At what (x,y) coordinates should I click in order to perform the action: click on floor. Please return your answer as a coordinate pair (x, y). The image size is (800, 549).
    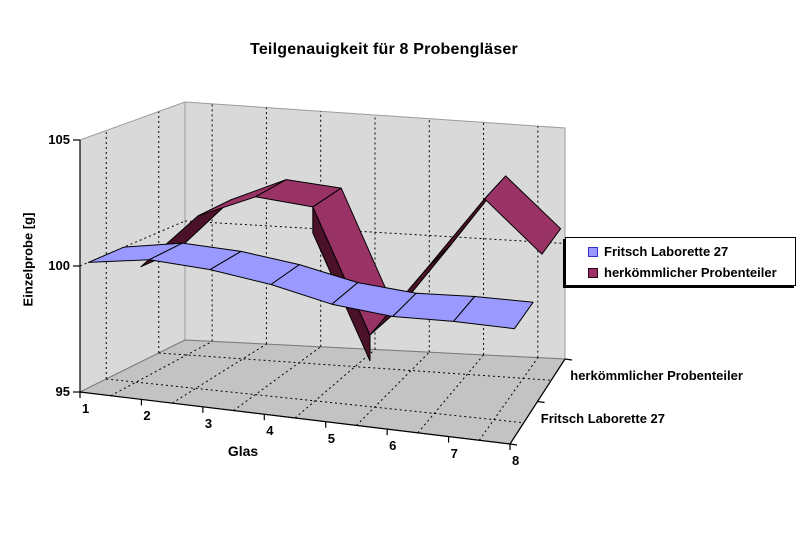
    Looking at the image, I should click on (322, 392).